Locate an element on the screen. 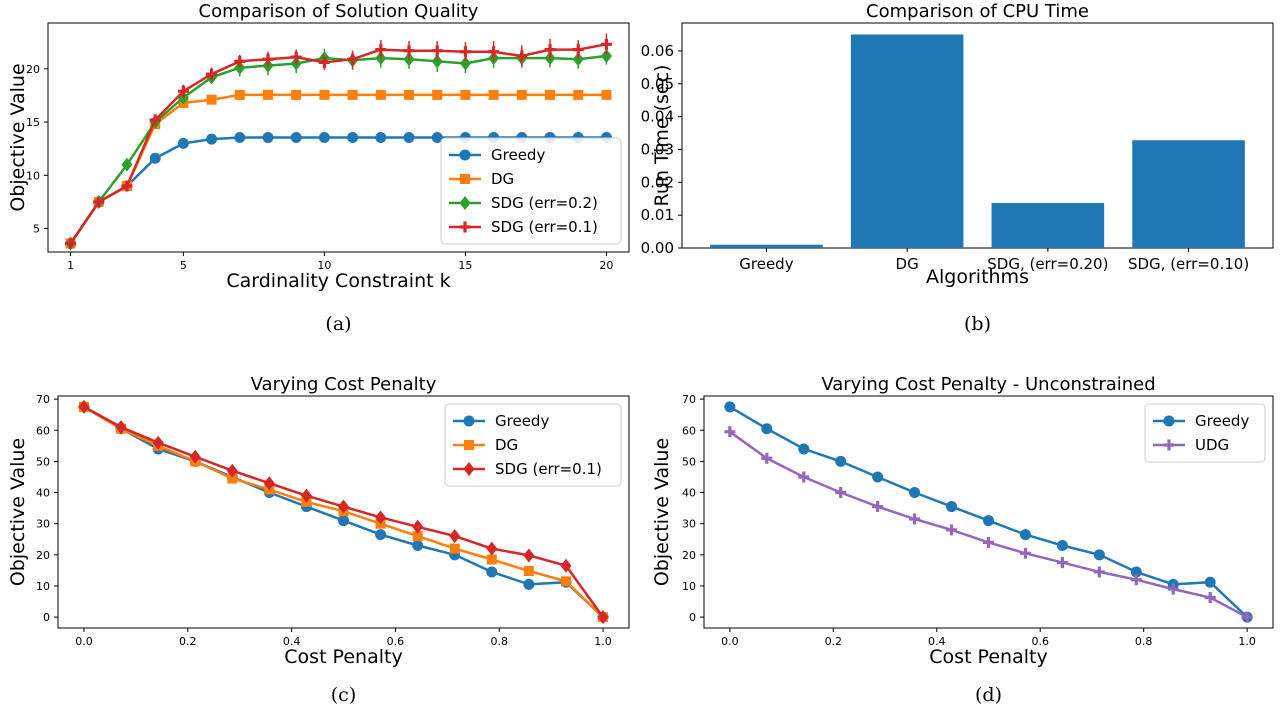 This screenshot has height=715, width=1280. x-tick-label: 0.4 is located at coordinates (937, 641).